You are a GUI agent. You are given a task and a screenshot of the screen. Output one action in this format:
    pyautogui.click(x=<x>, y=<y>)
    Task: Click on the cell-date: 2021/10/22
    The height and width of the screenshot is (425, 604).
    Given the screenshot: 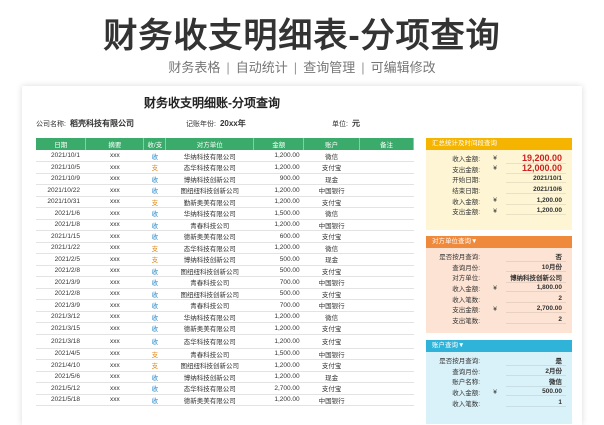 What is the action you would take?
    pyautogui.click(x=61, y=190)
    